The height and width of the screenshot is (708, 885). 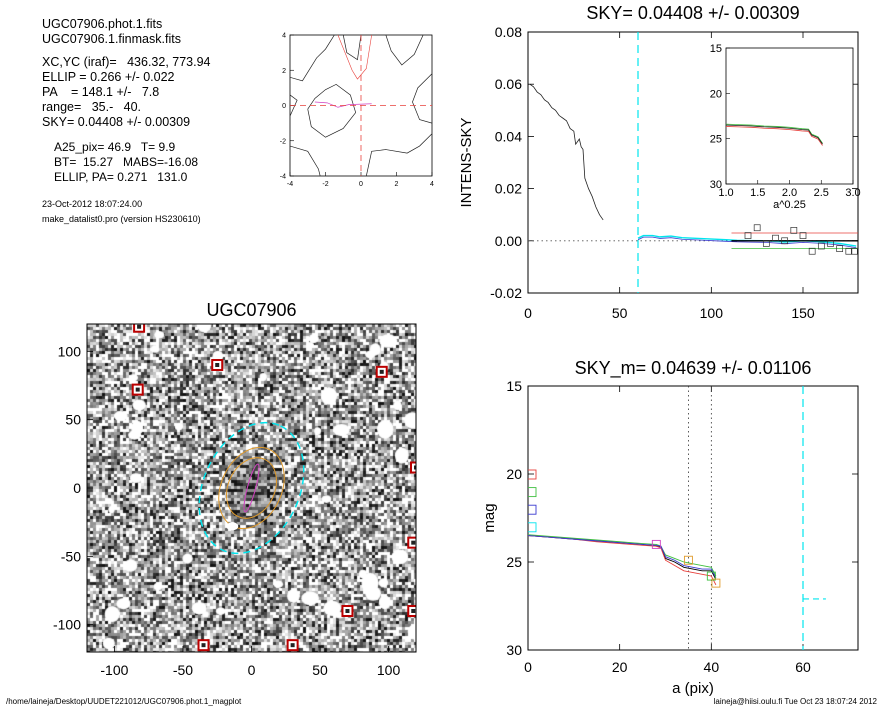 I want to click on isophote-ellipse, so click(x=251, y=488).